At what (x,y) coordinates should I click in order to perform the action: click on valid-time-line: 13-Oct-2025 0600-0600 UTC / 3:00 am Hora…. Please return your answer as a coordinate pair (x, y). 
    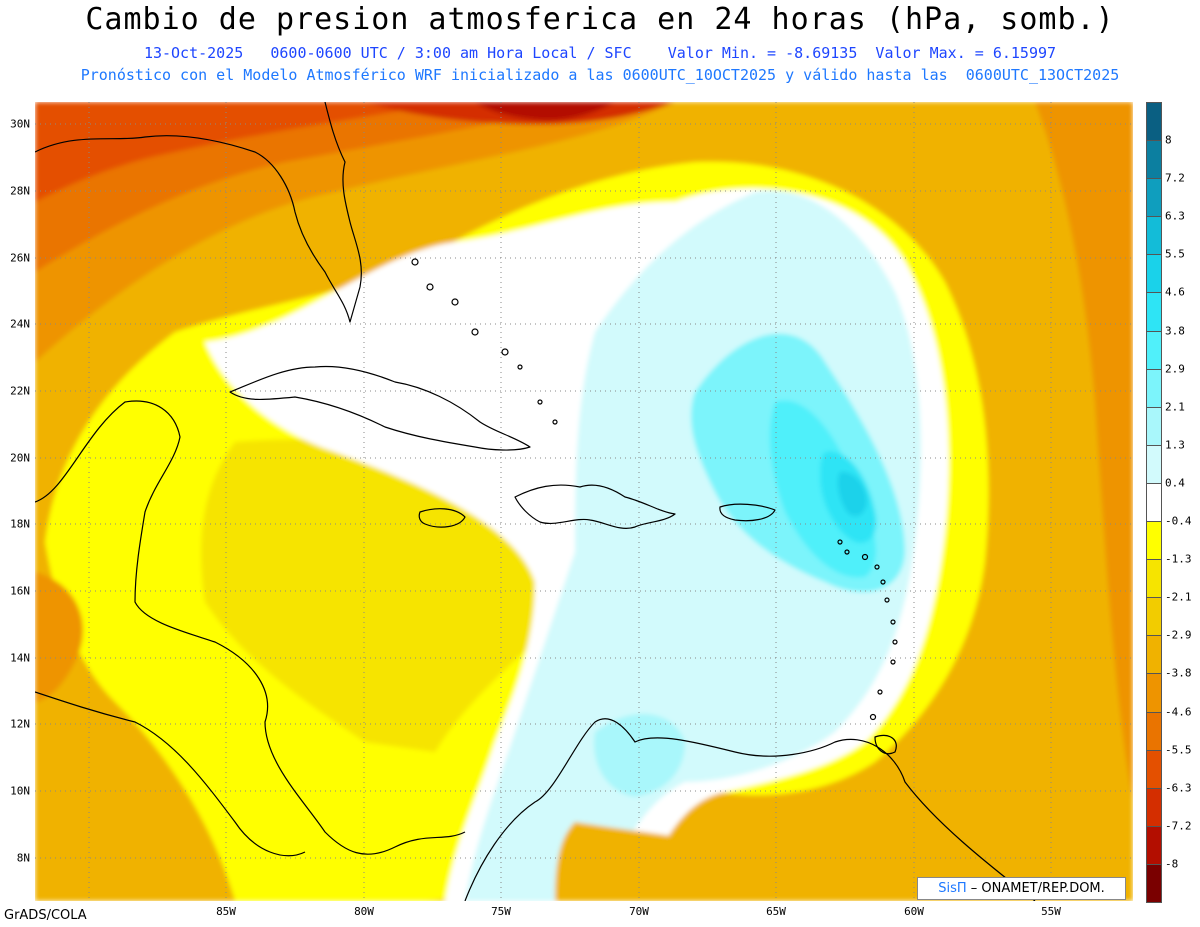
    Looking at the image, I should click on (600, 53).